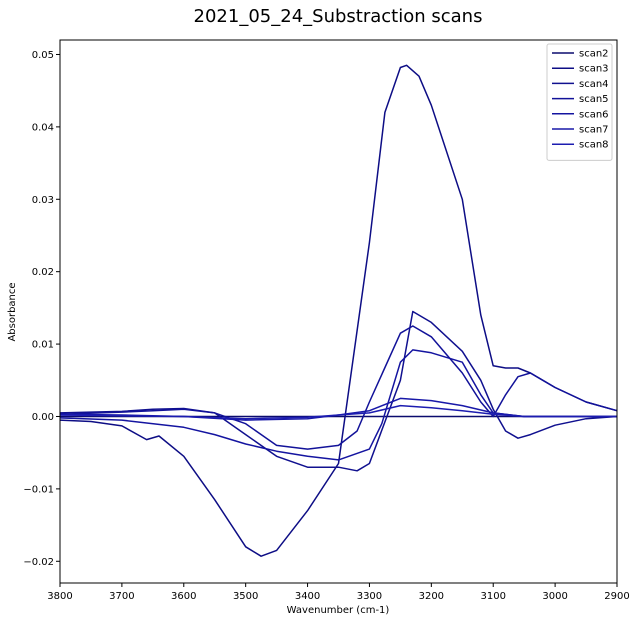 The image size is (636, 626). What do you see at coordinates (594, 69) in the screenshot?
I see `legend-label: scan3` at bounding box center [594, 69].